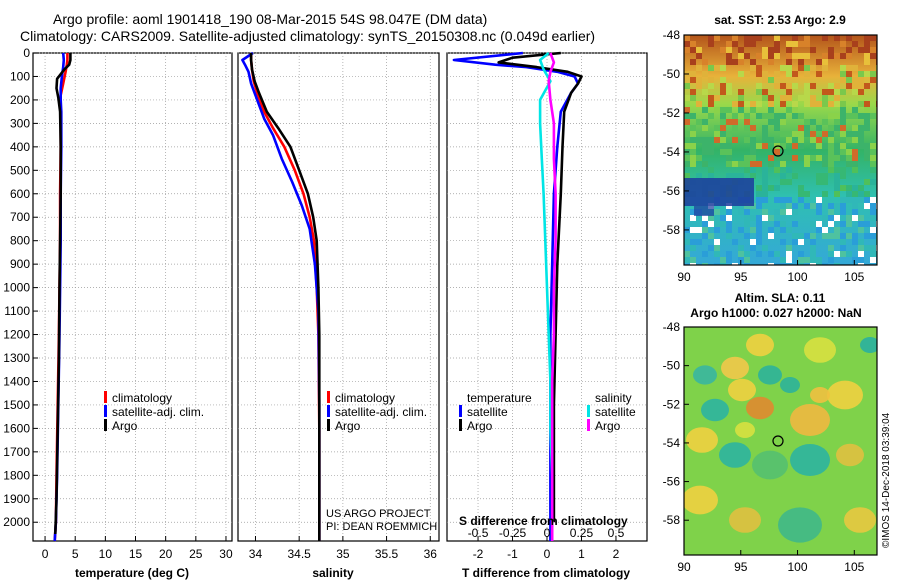 This screenshot has width=900, height=580. Describe the element at coordinates (158, 412) in the screenshot. I see `legend-satellite: satellite-adj. clim.` at that location.